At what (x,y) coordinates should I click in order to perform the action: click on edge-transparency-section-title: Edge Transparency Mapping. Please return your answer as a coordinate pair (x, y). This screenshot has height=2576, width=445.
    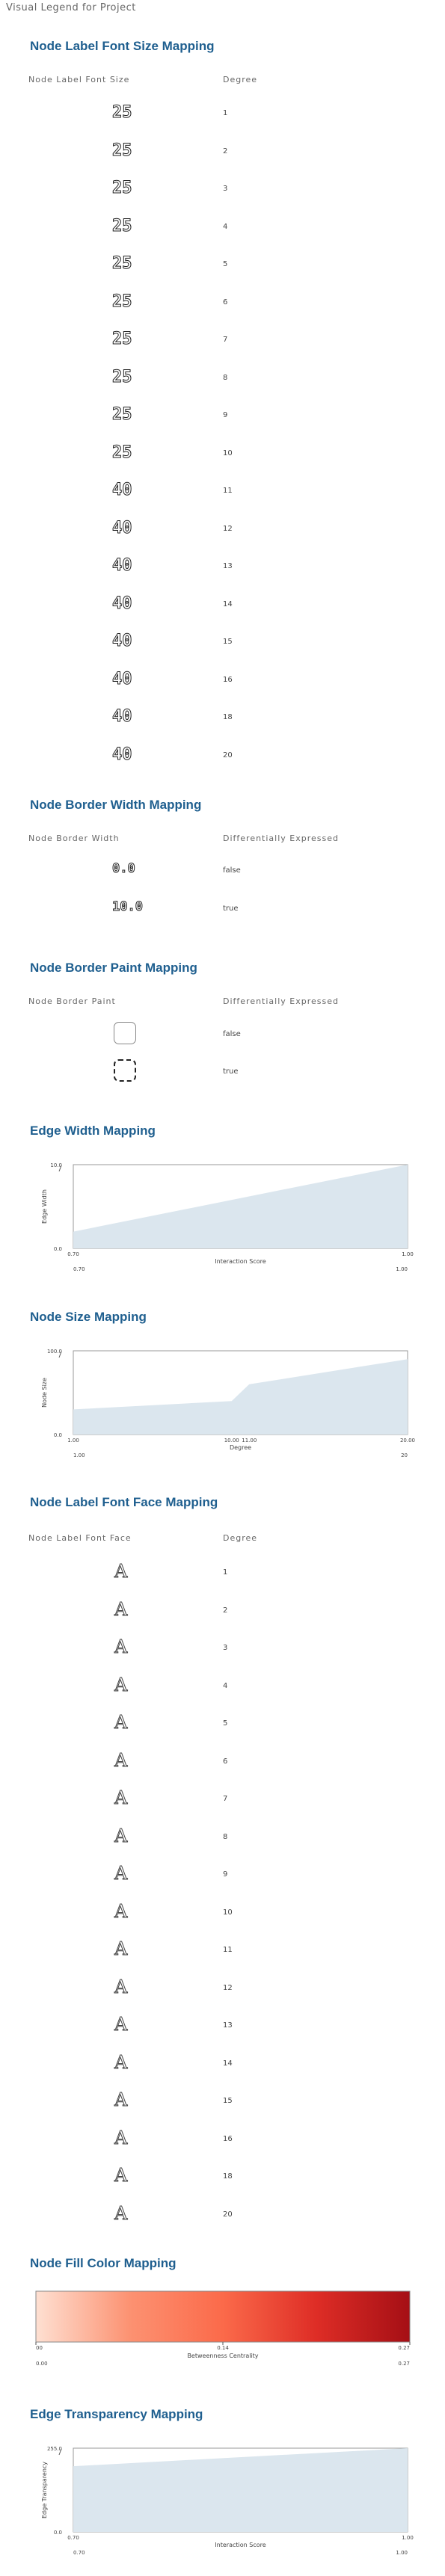
    Looking at the image, I should click on (116, 2414).